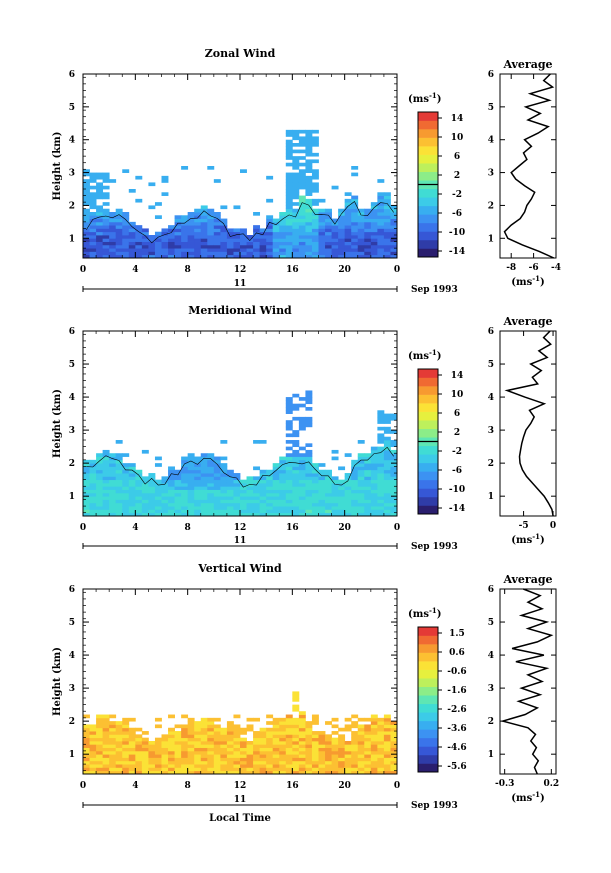 This screenshot has height=873, width=611. What do you see at coordinates (240, 310) in the screenshot?
I see `panel-title: Meridional Wind` at bounding box center [240, 310].